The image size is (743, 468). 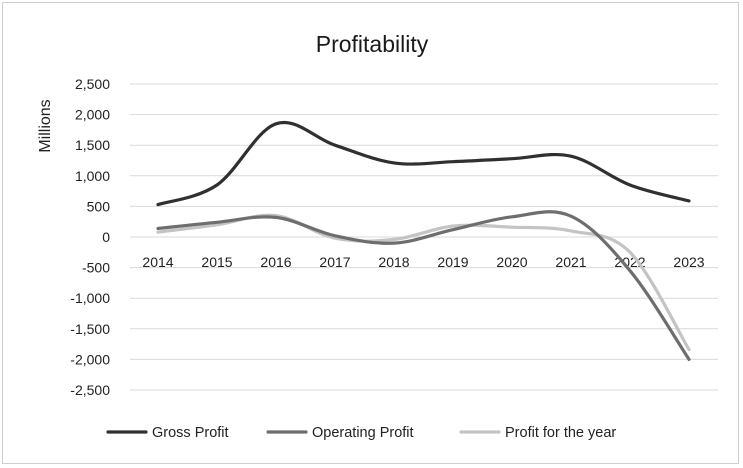 I want to click on x-tick-label: 2022, so click(x=629, y=262).